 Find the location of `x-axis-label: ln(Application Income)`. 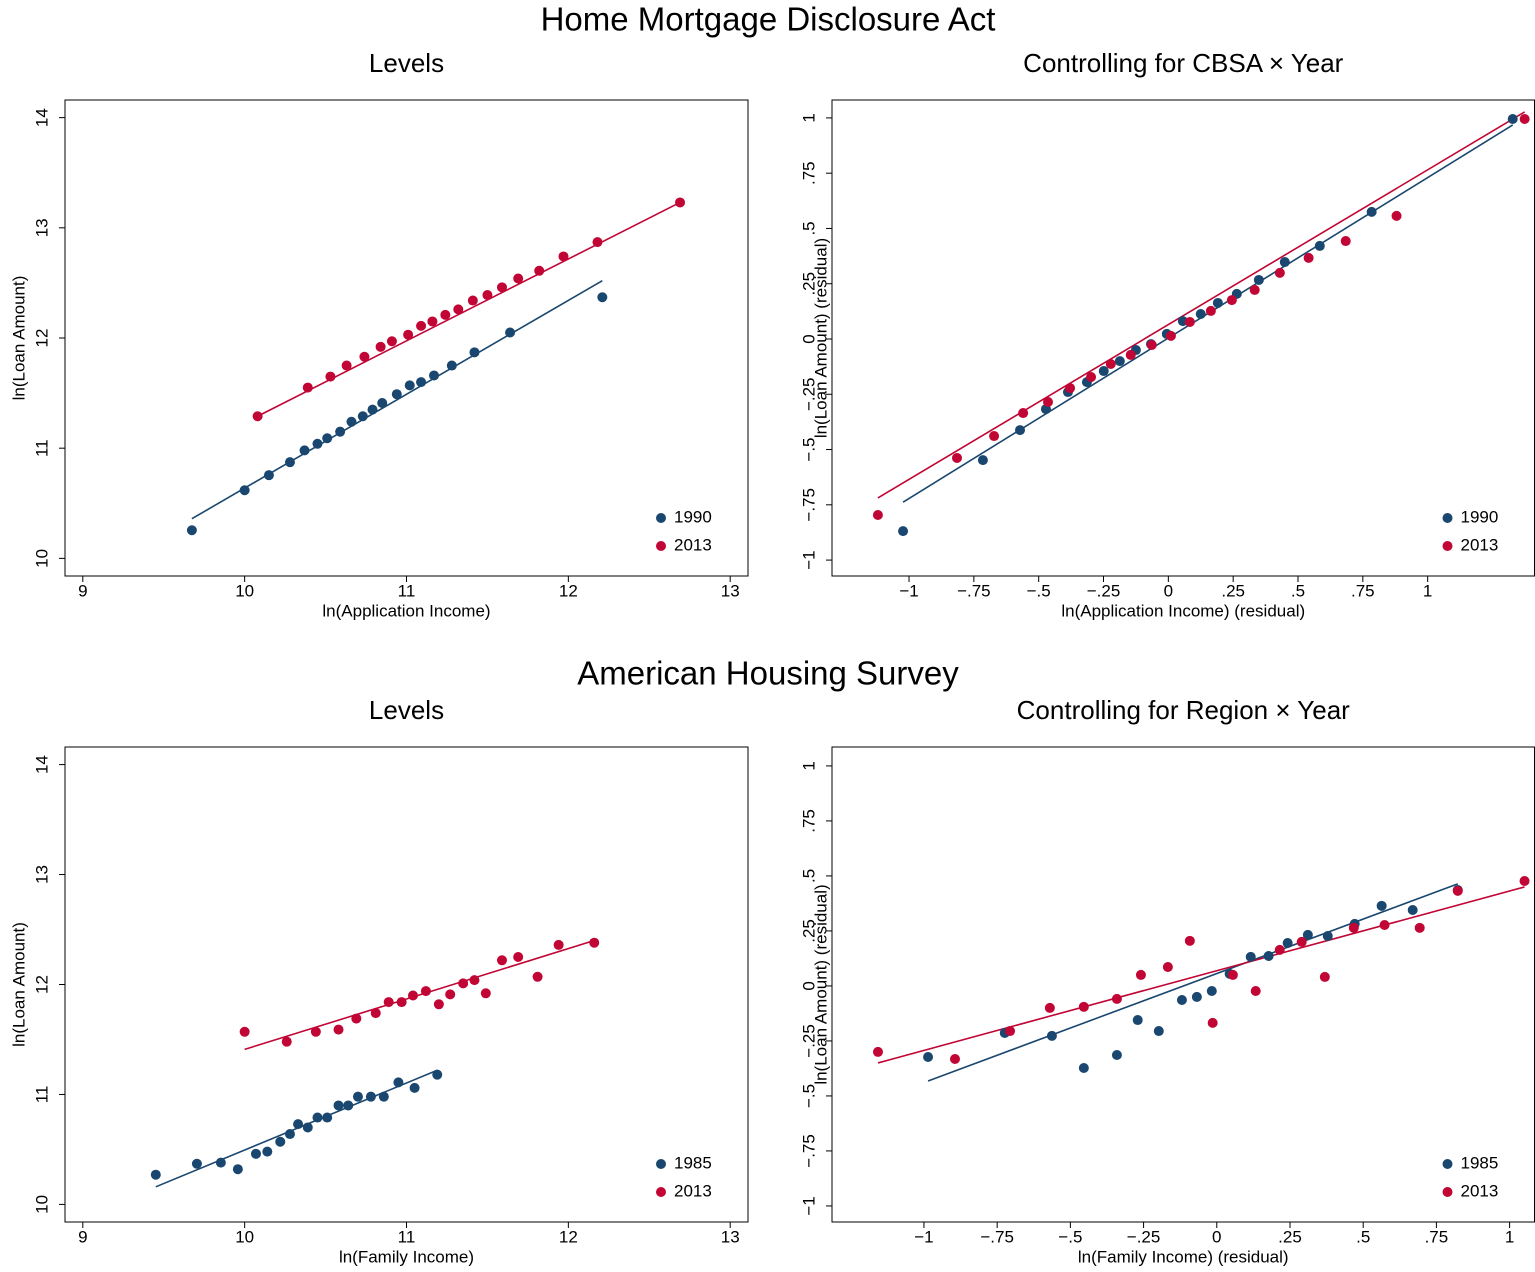

x-axis-label: ln(Application Income) is located at coordinates (406, 610).